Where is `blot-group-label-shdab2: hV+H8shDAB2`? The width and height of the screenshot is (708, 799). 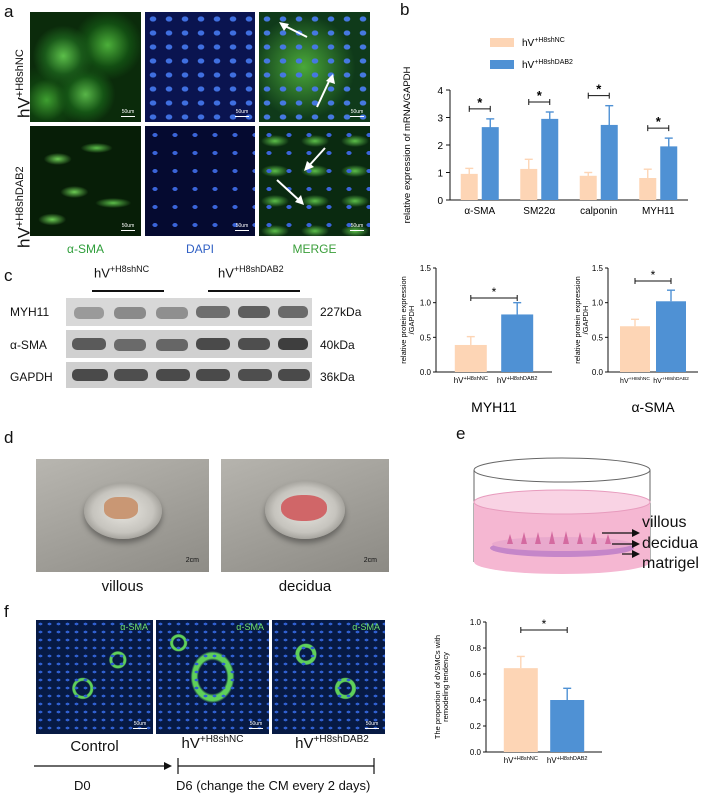 blot-group-label-shdab2: hV+H8shDAB2 is located at coordinates (251, 272).